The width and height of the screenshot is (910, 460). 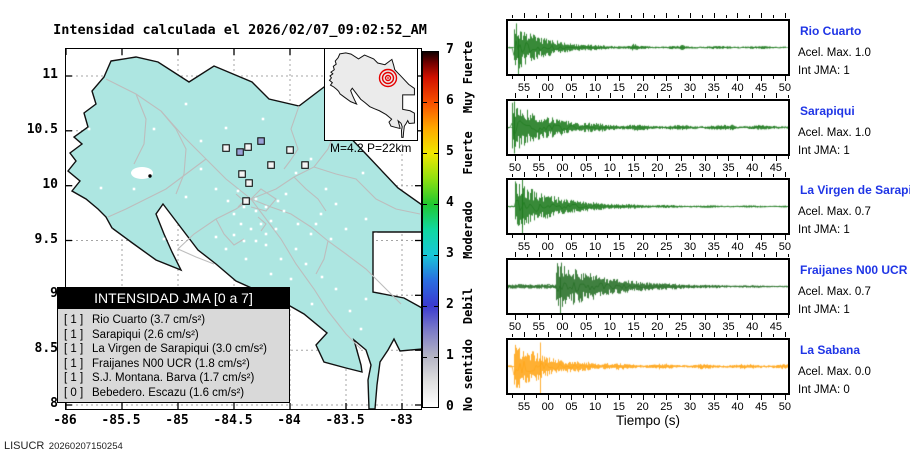 I want to click on time-tick-label: 30, so click(x=690, y=407).